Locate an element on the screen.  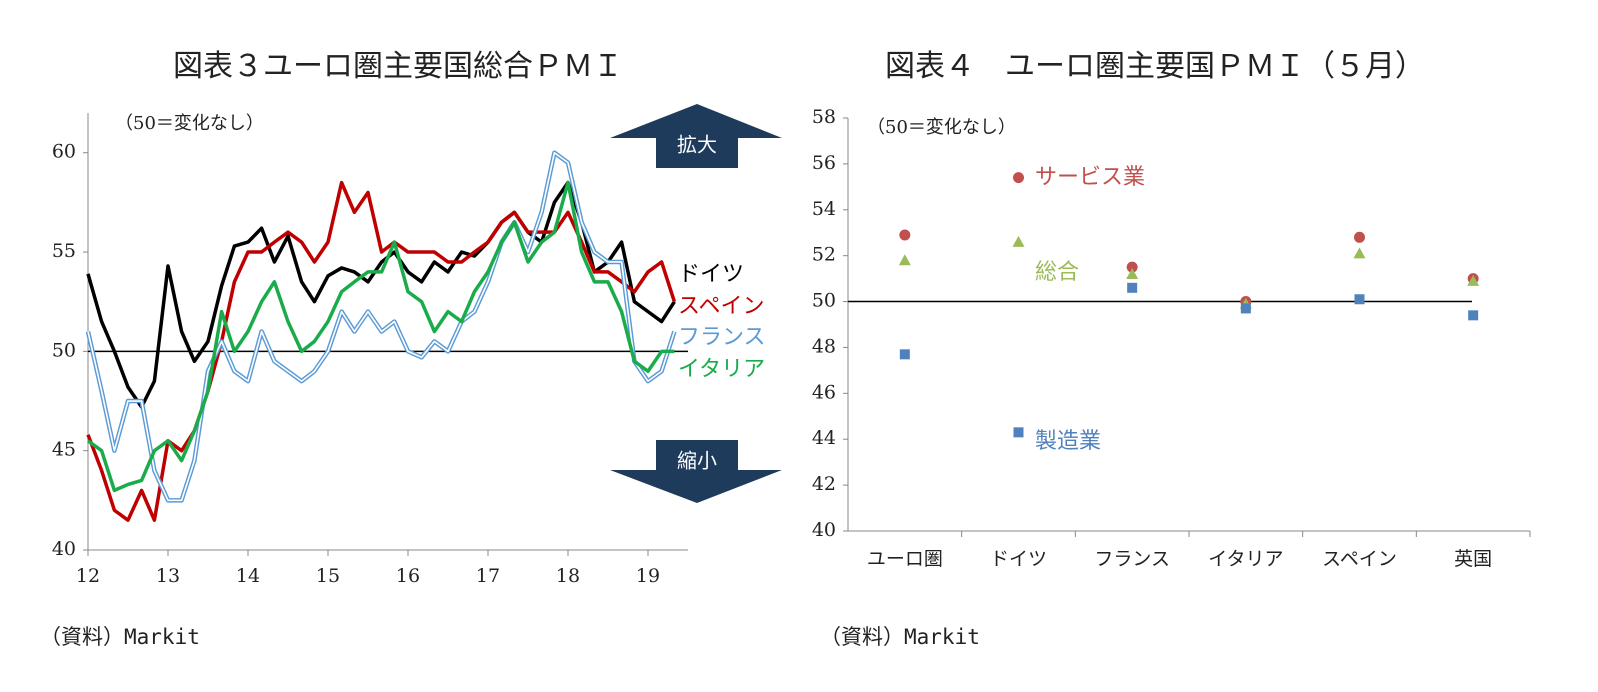
y-tick-label: 45 is located at coordinates (64, 450).